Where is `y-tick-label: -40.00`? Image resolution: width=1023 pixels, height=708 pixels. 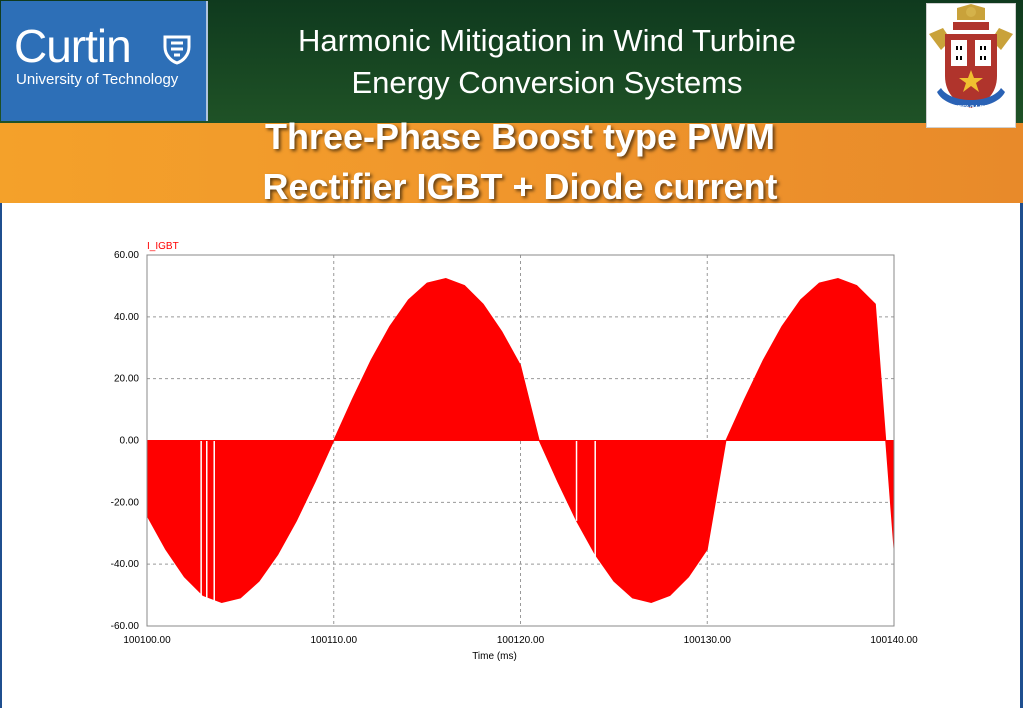
y-tick-label: -40.00 is located at coordinates (125, 564).